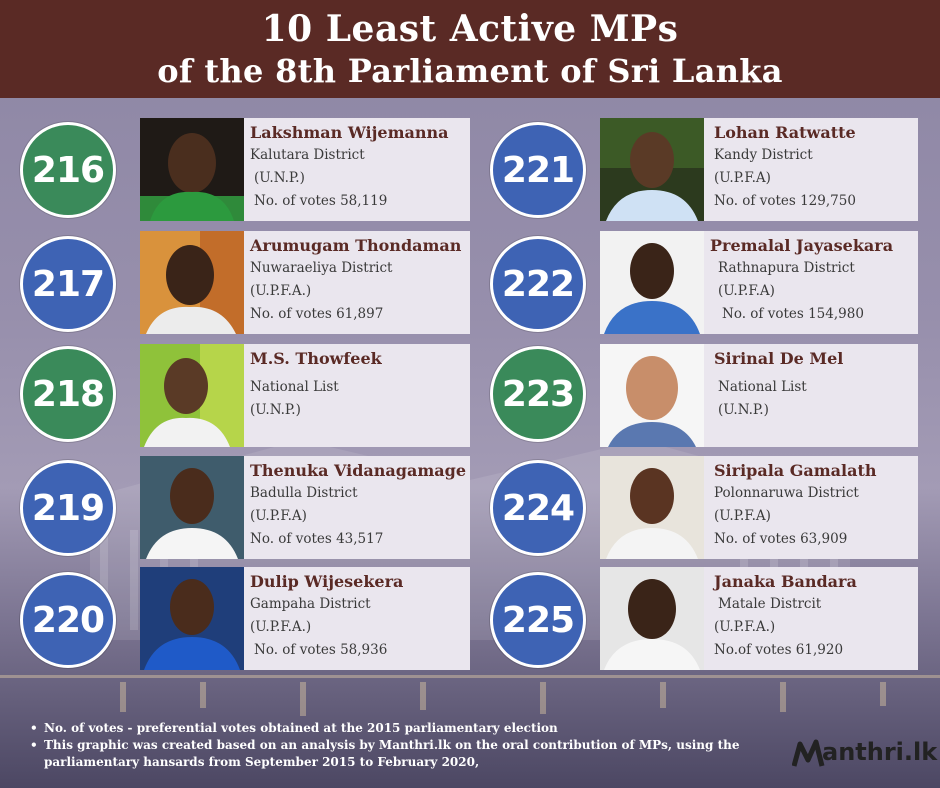  I want to click on mp-name: M.S. Thowfeek, so click(316, 358).